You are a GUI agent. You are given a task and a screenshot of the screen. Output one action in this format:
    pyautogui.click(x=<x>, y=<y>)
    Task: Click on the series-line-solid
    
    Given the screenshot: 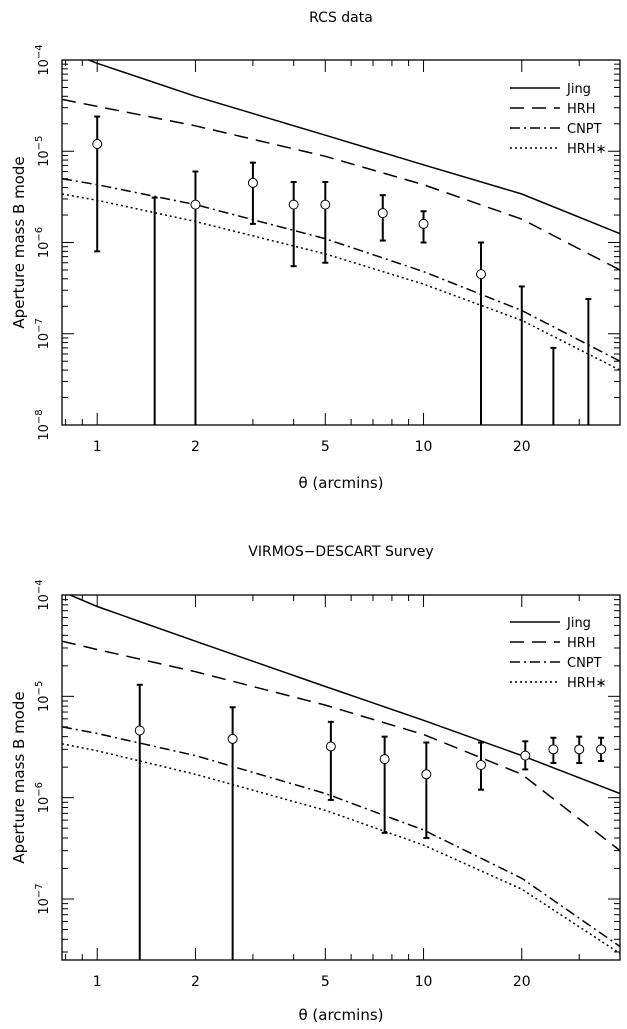 What is the action you would take?
    pyautogui.click(x=353, y=147)
    